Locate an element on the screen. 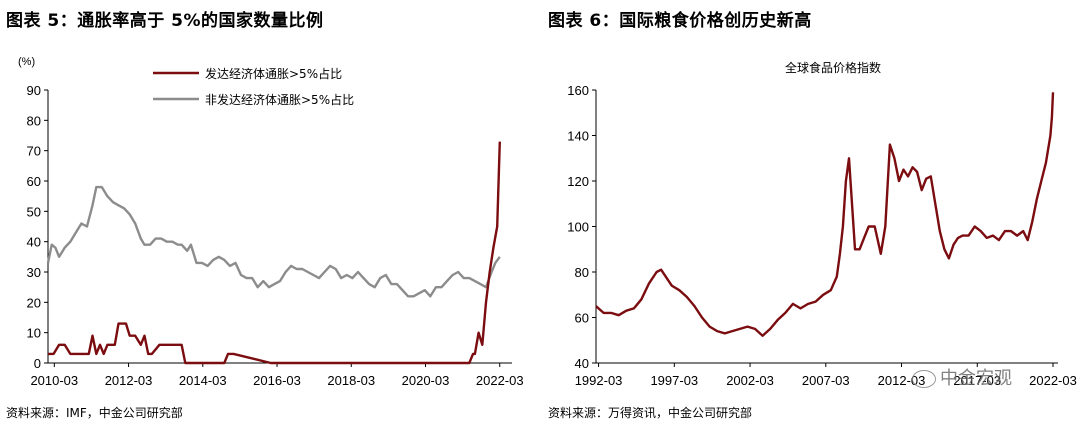 The height and width of the screenshot is (426, 1080). watermark-text: 中金宏观 is located at coordinates (976, 378).